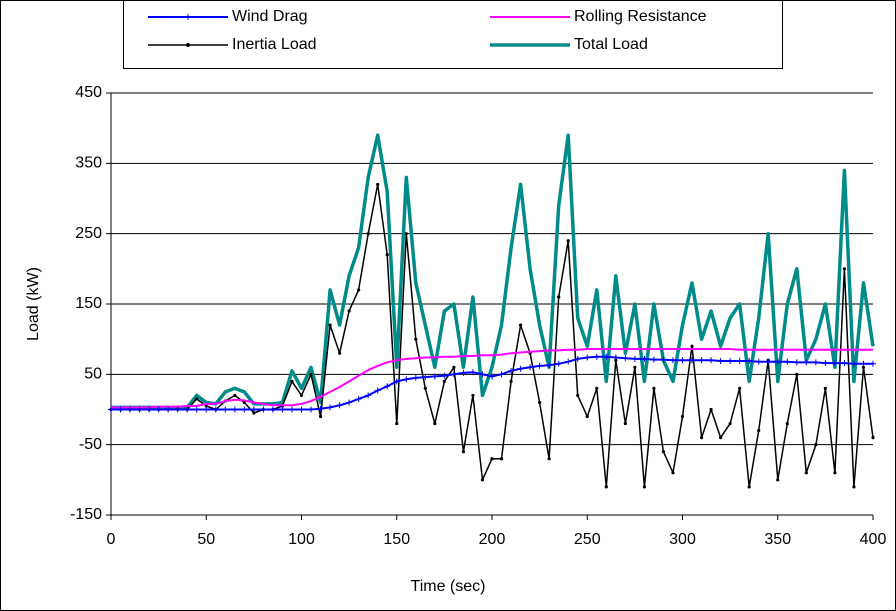 The width and height of the screenshot is (896, 611). Describe the element at coordinates (453, 34) in the screenshot. I see `legend-box` at that location.